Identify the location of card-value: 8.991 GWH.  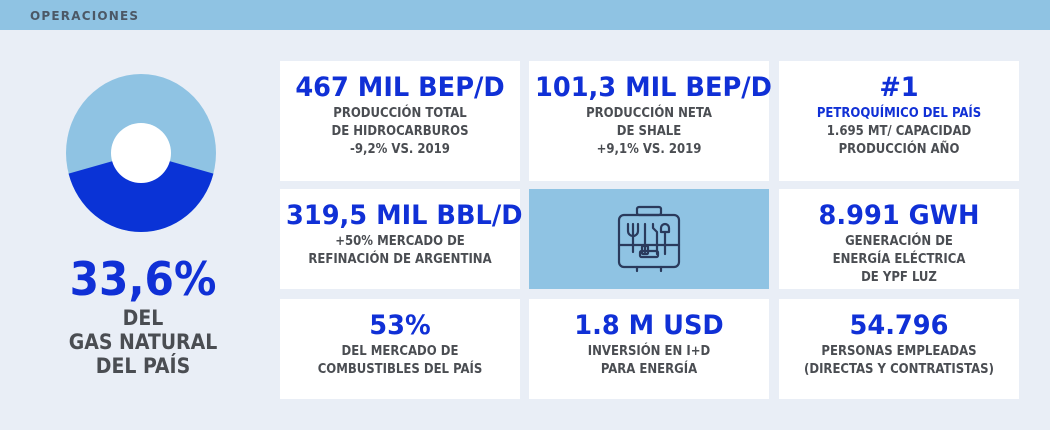
(899, 215).